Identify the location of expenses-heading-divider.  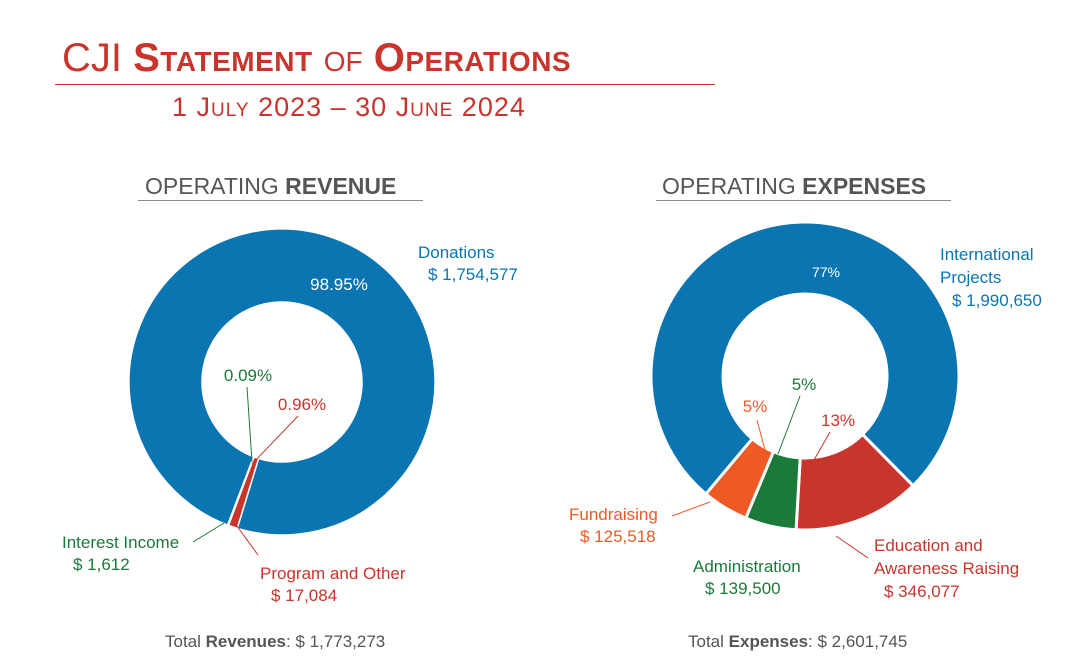
(803, 200).